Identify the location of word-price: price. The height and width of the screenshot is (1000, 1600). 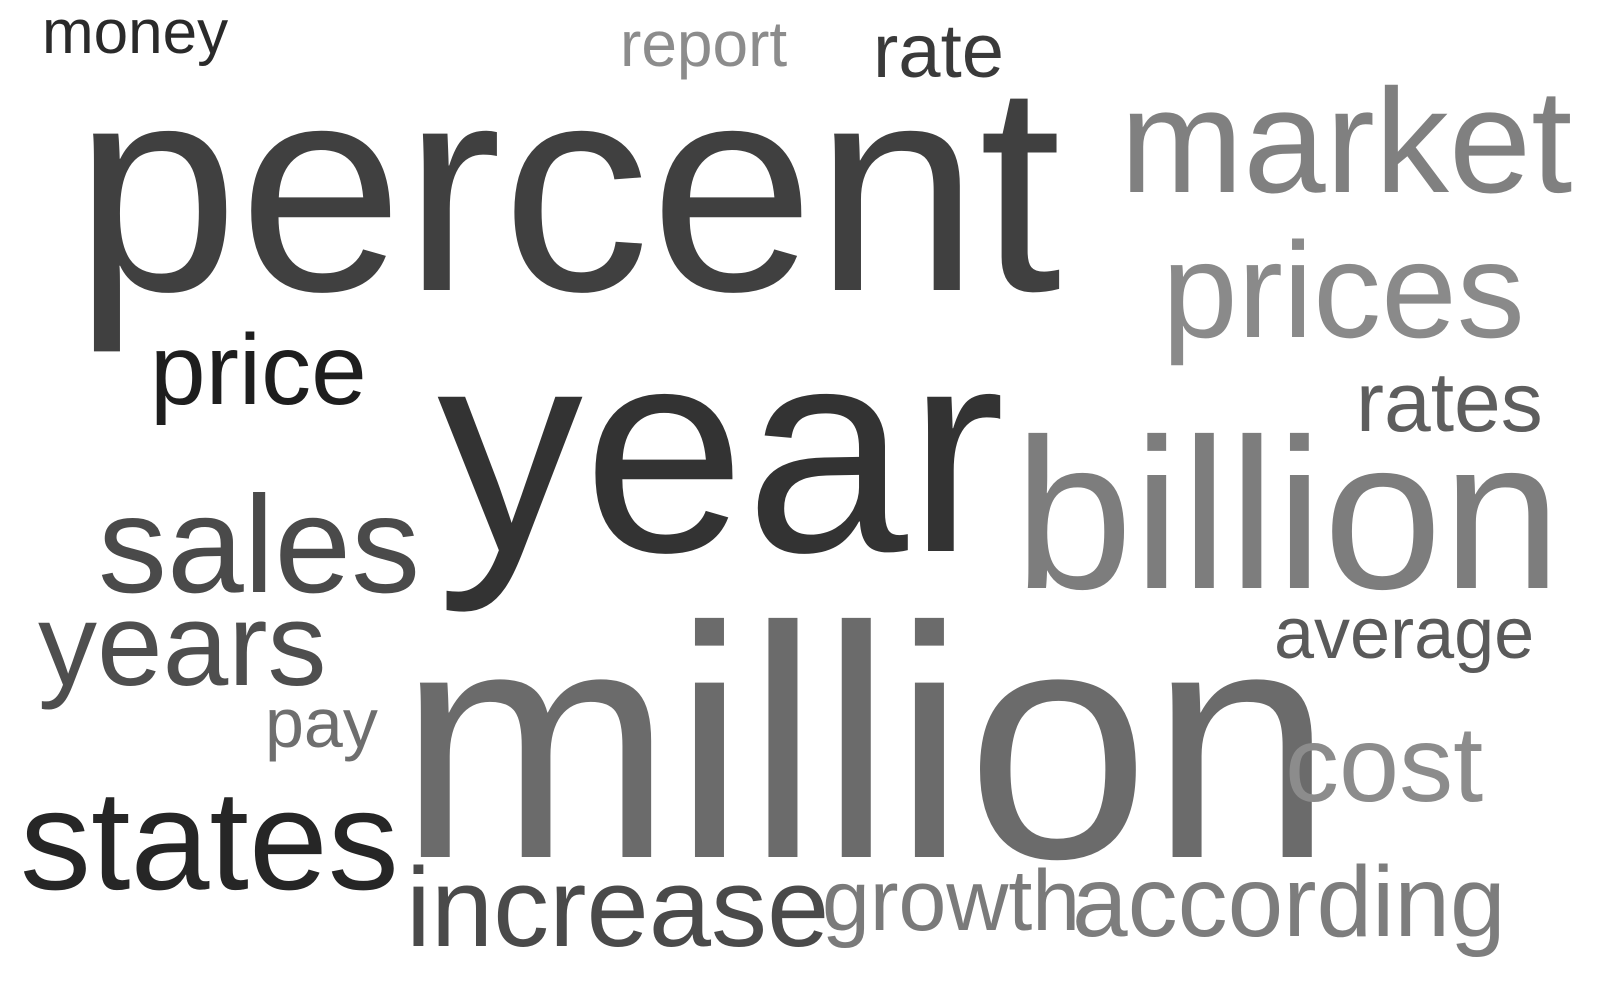
(258, 370).